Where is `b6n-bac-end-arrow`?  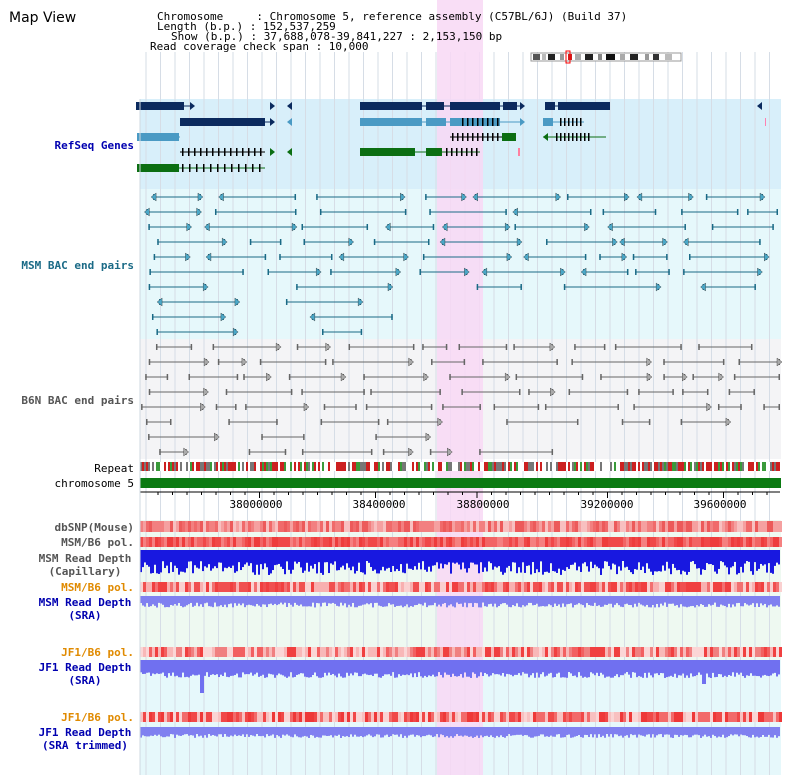
b6n-bac-end-arrow is located at coordinates (553, 392).